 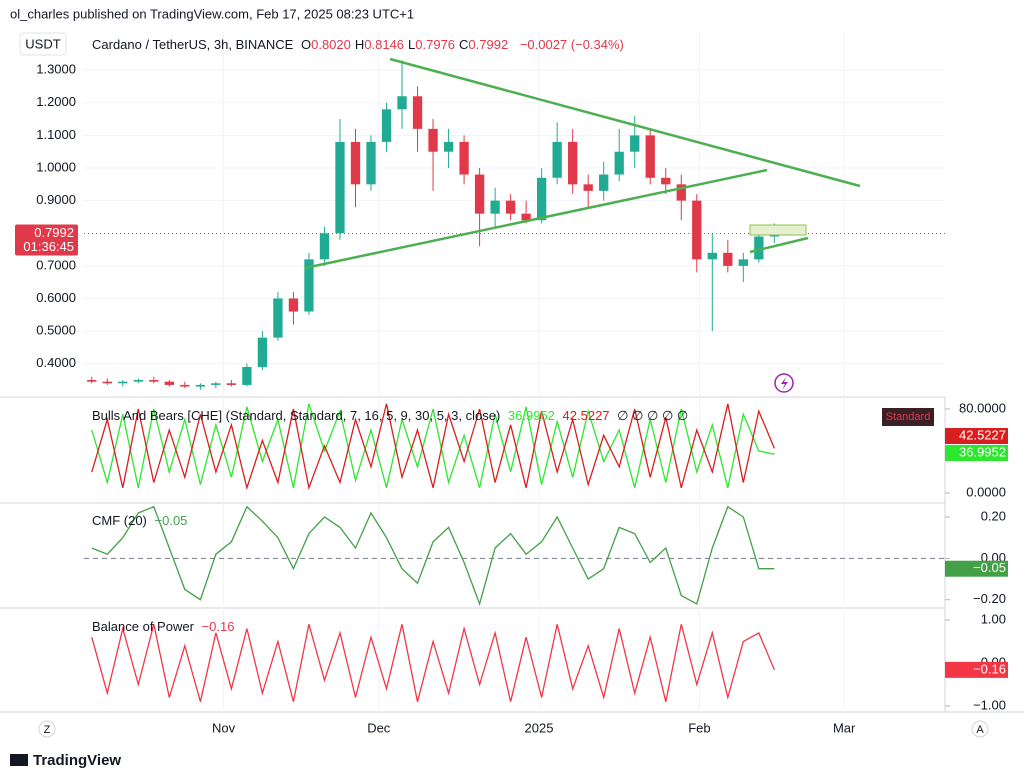 I want to click on last-price-box, so click(x=46, y=240).